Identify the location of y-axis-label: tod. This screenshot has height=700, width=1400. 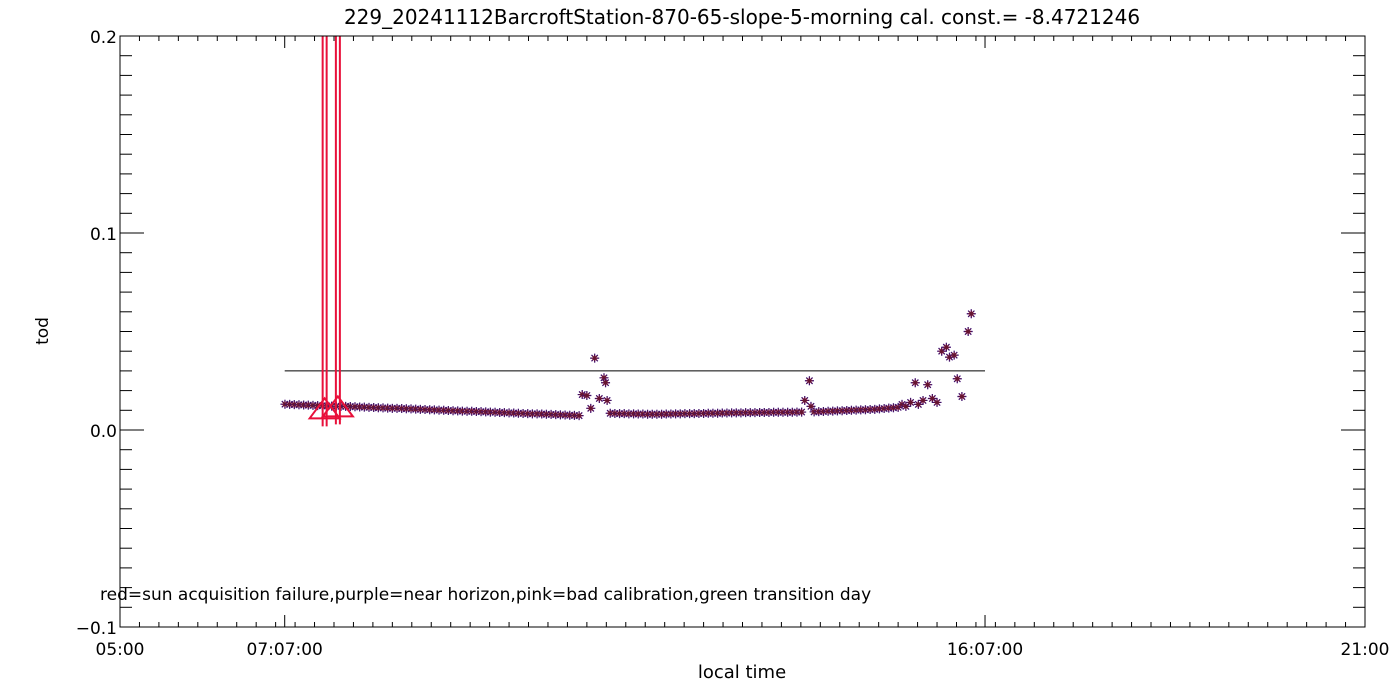
(43, 331).